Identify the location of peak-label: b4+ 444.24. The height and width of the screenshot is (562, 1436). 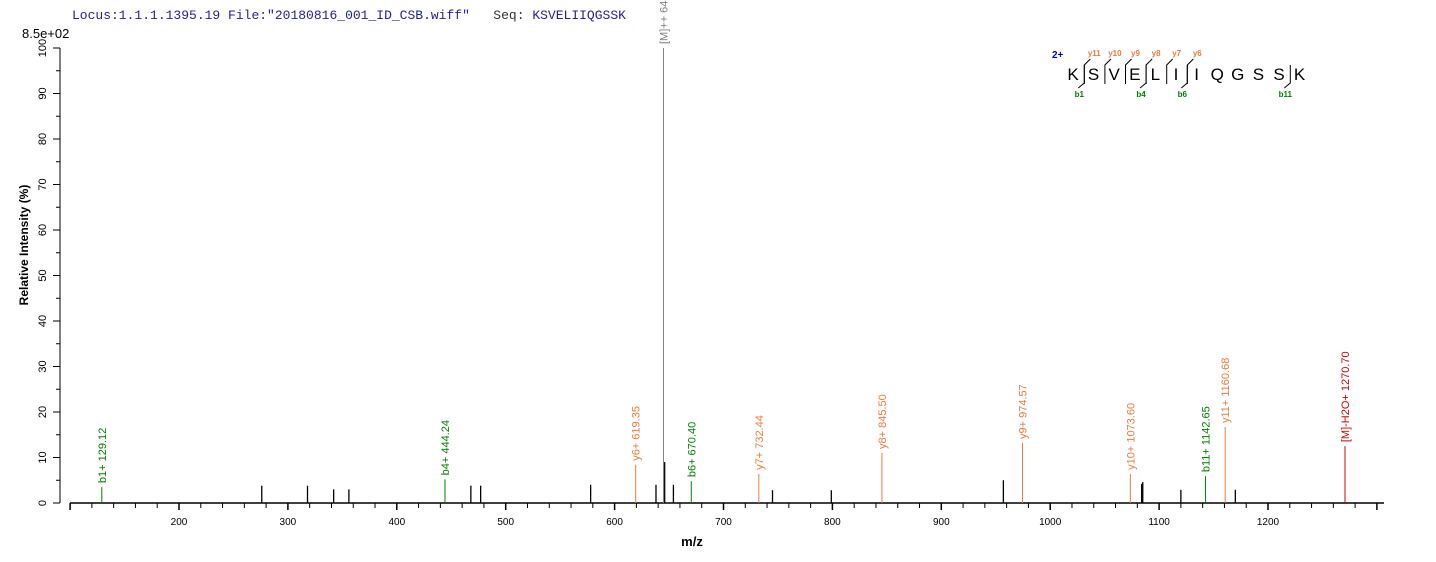
(446, 447).